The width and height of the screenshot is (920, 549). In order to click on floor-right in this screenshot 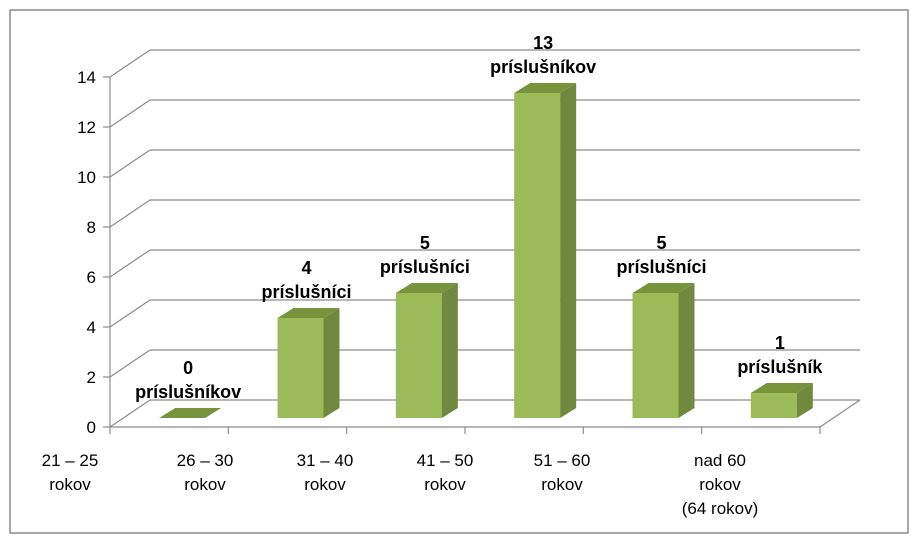, I will do `click(840, 413)`.